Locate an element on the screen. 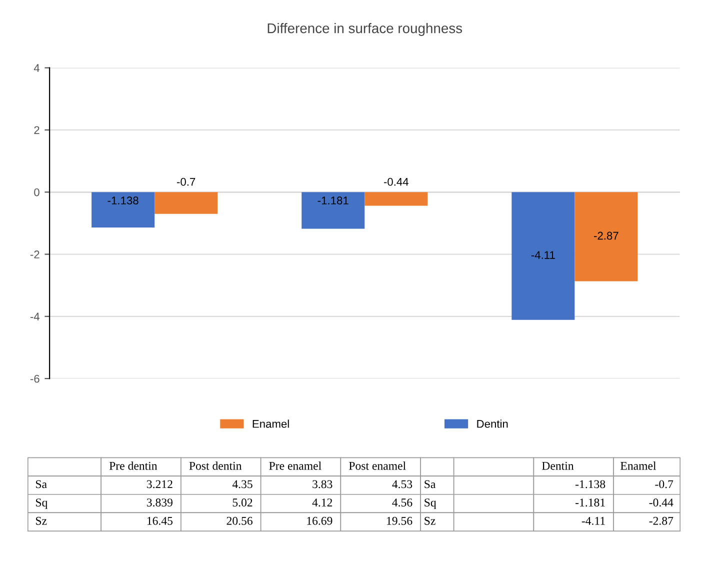 The image size is (708, 565). data-label: -1.138 is located at coordinates (123, 200).